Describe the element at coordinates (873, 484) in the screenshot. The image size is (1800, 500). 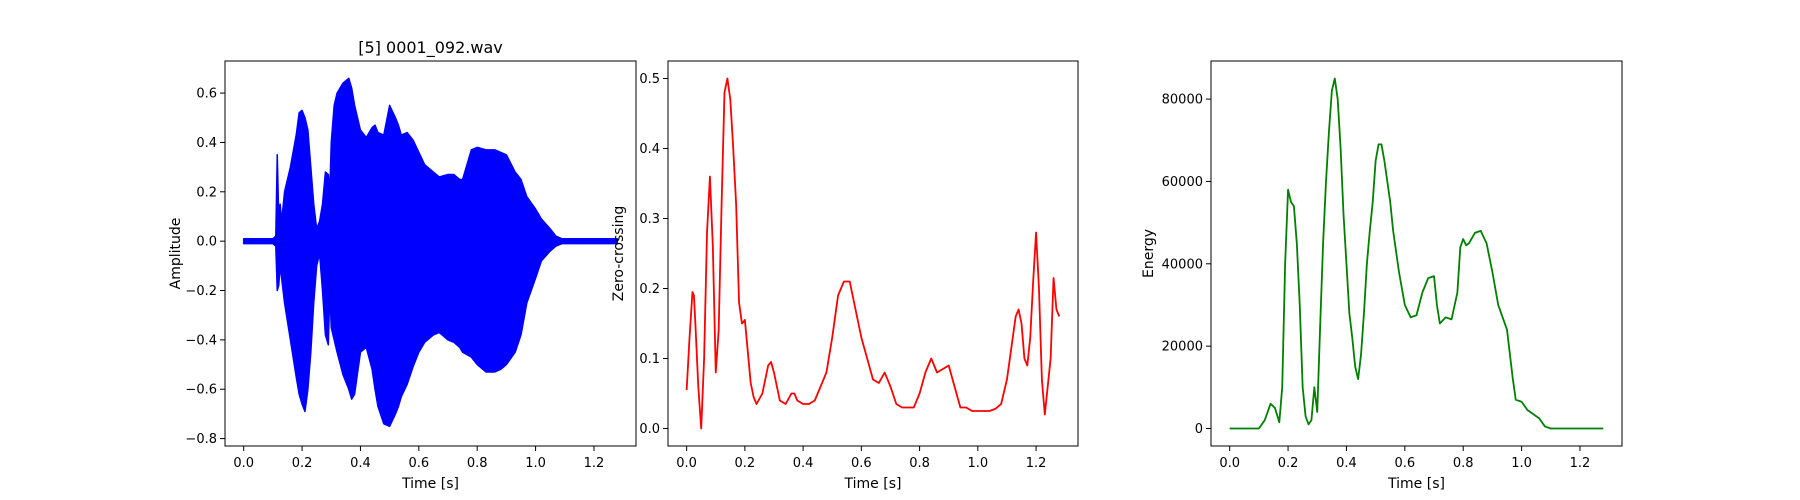
I see `x-axis-label-2: Time [s]` at that location.